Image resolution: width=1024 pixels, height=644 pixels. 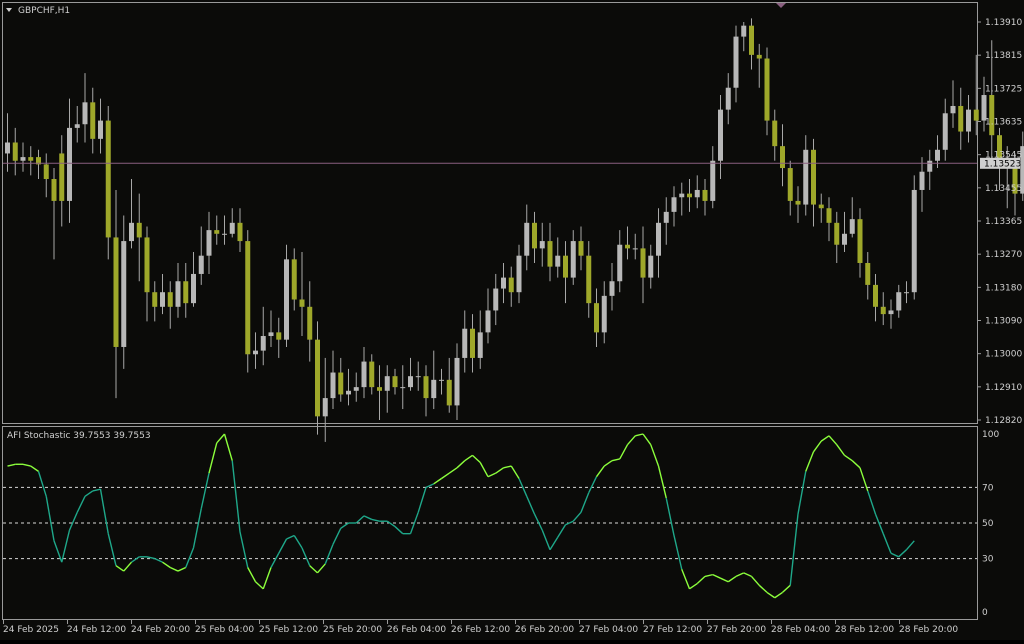 What do you see at coordinates (544, 630) in the screenshot?
I see `time-tick-label: 26 Feb 20:00` at bounding box center [544, 630].